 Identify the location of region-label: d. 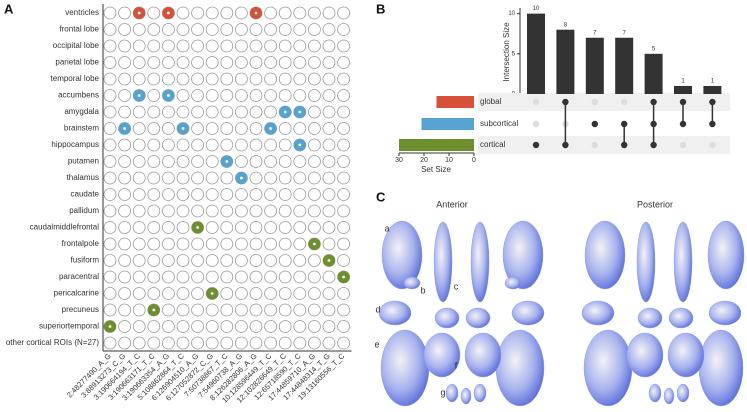
(377, 309).